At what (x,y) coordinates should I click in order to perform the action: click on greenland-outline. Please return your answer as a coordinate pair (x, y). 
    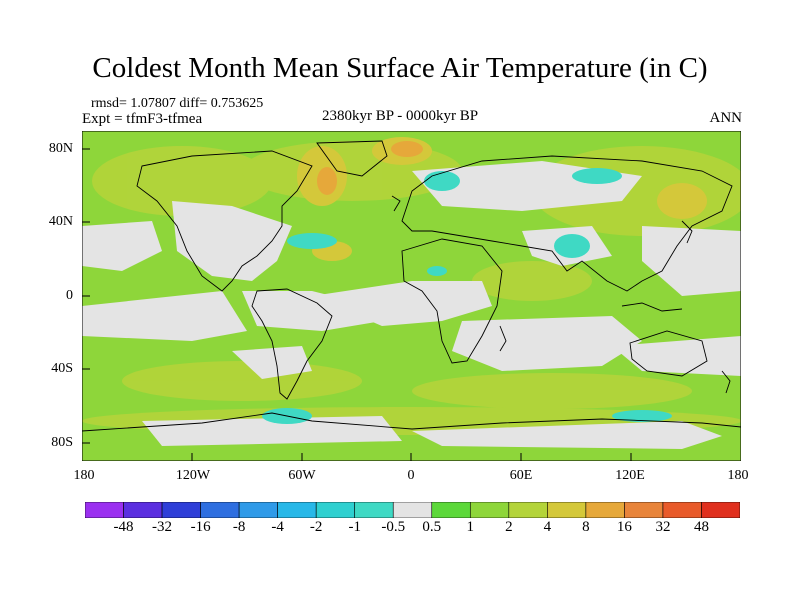
    Looking at the image, I should click on (352, 158).